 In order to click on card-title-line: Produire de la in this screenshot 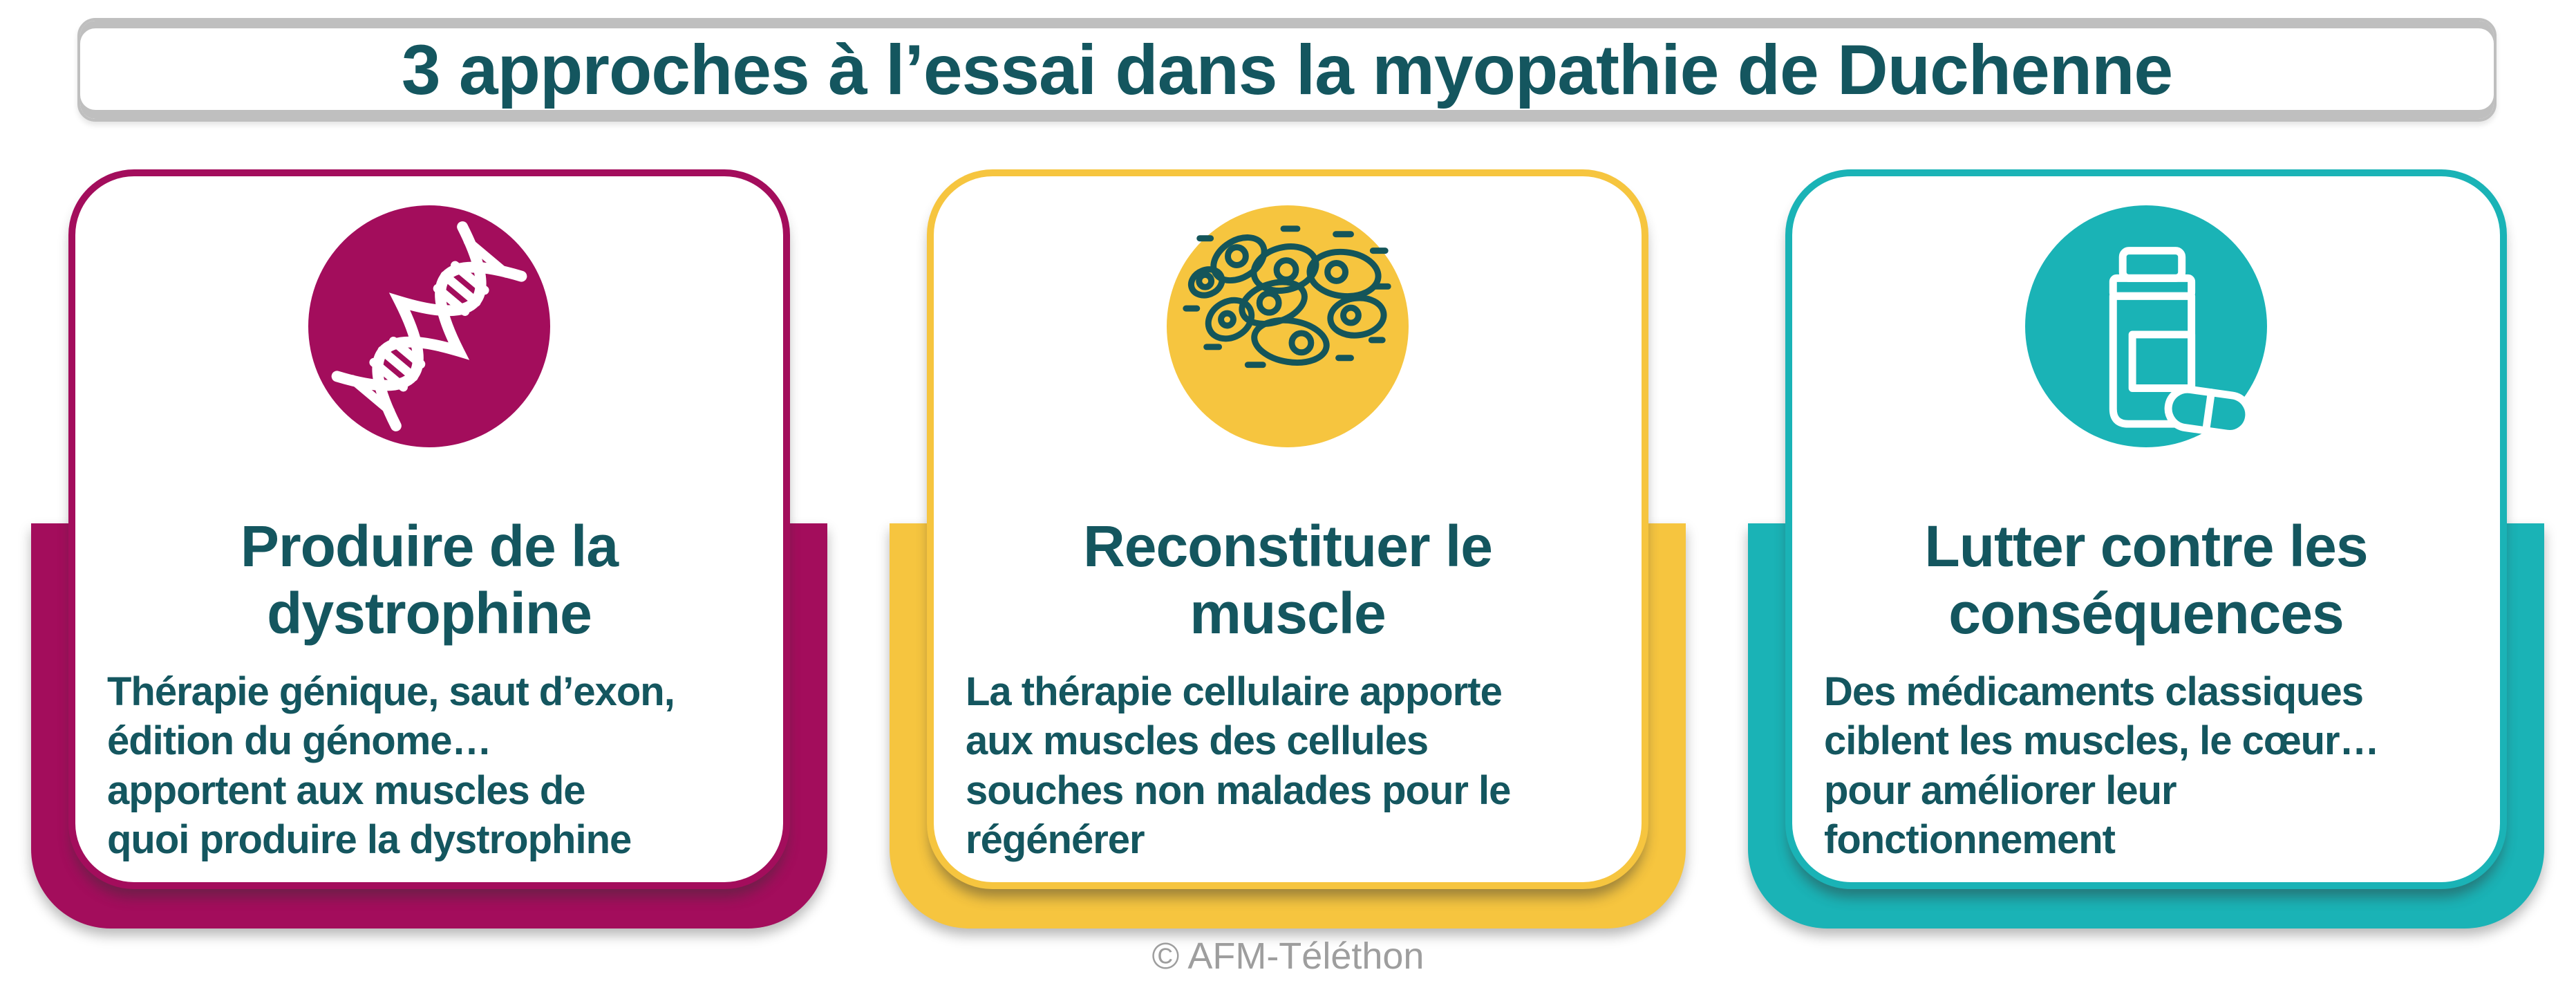, I will do `click(429, 546)`.